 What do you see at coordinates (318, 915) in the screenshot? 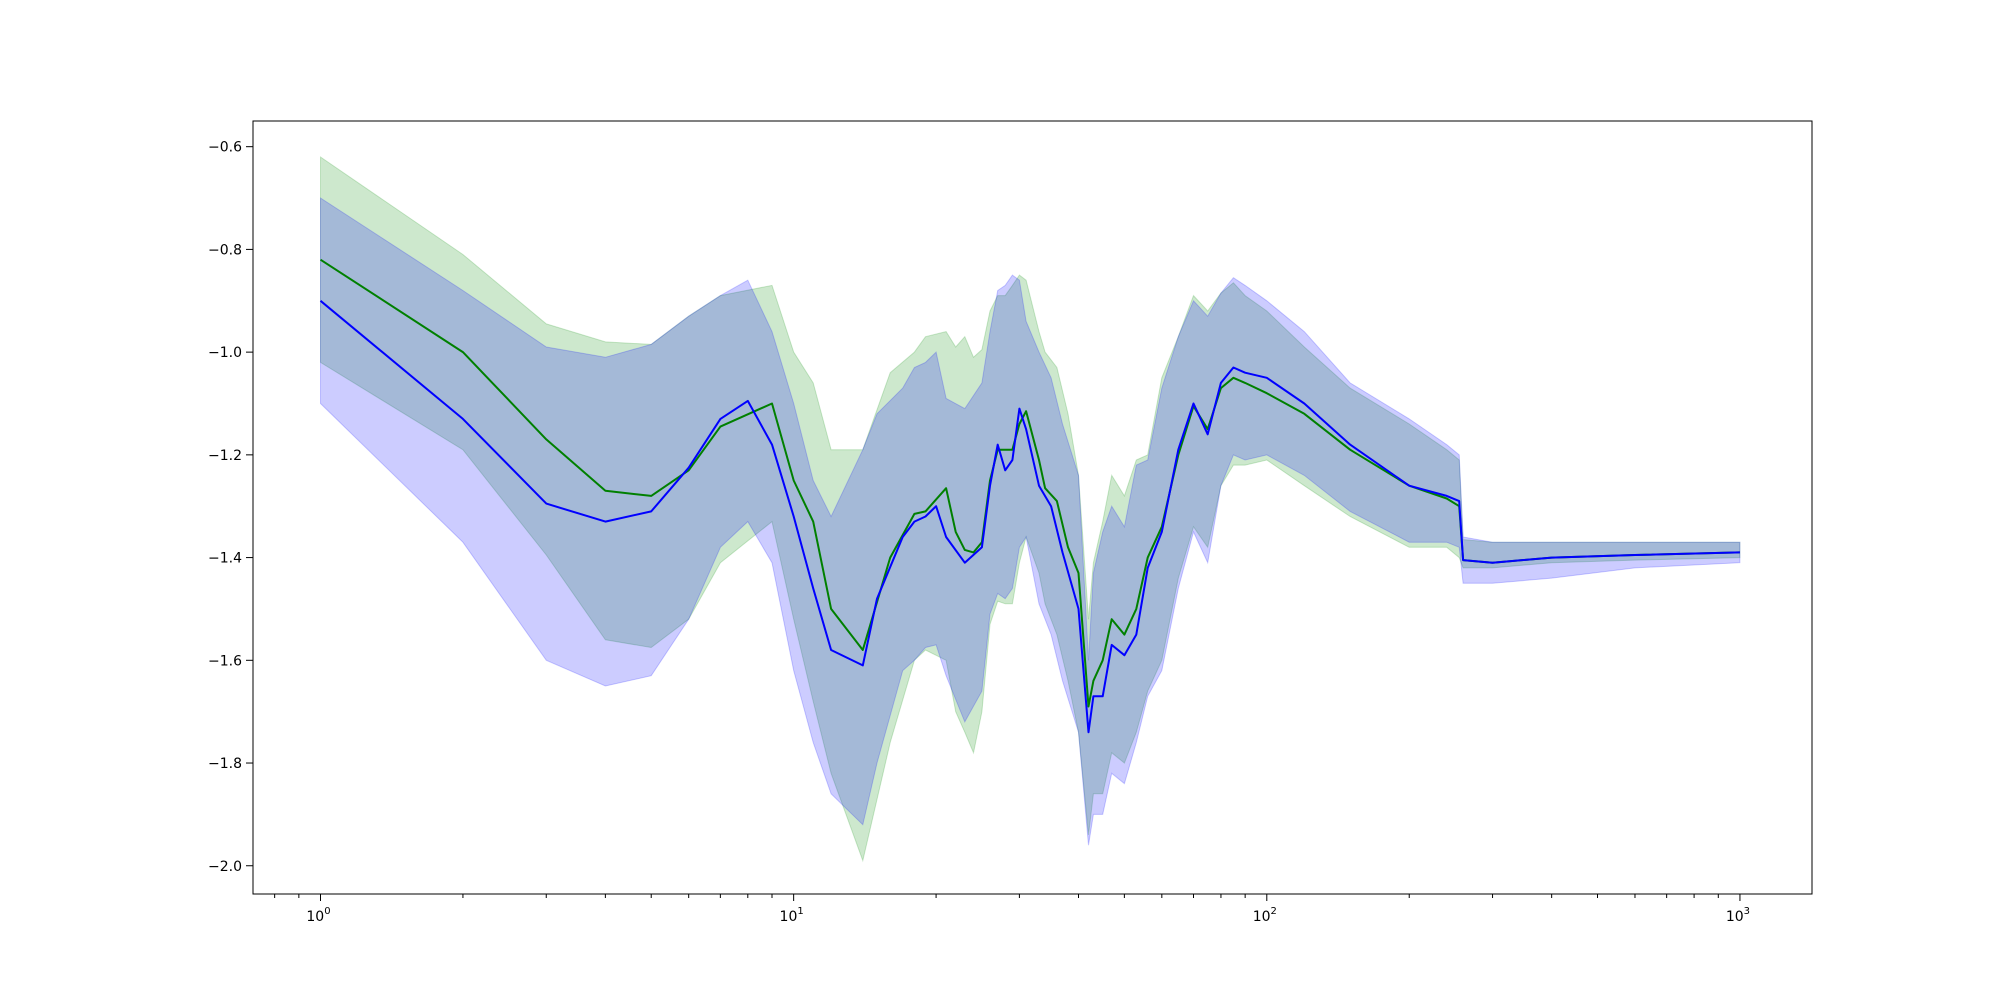
I see `x-tick-label: 10⁰` at bounding box center [318, 915].